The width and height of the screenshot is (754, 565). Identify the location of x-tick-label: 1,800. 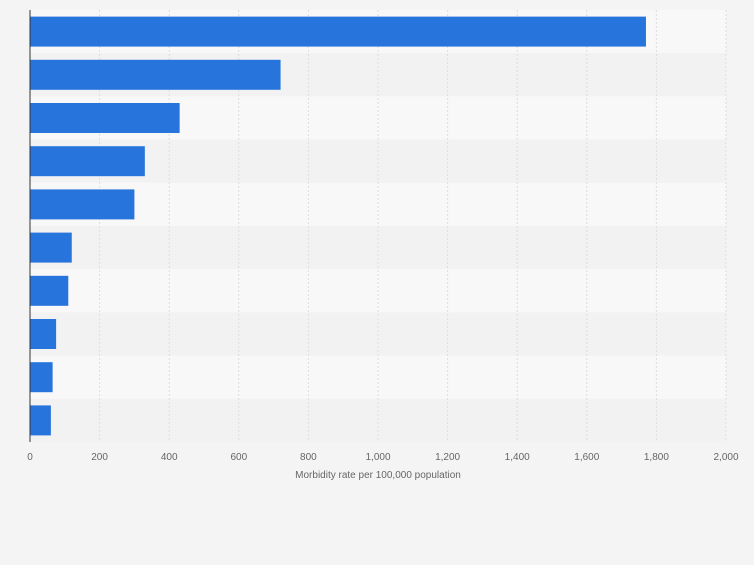
(656, 457).